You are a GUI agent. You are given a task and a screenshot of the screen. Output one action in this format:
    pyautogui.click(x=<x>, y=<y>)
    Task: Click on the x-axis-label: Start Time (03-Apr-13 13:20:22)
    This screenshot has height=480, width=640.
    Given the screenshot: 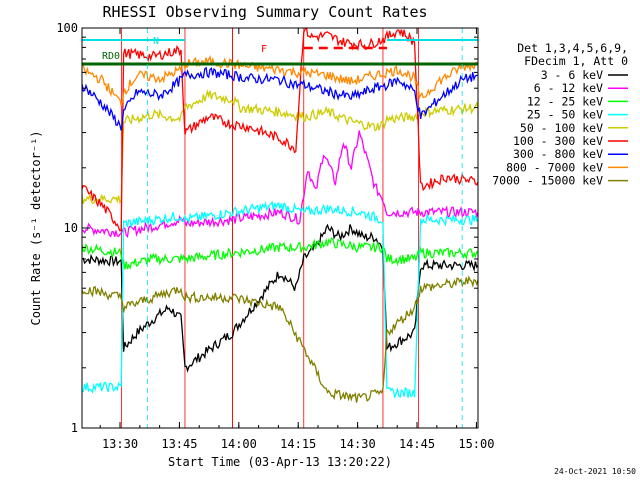 What is the action you would take?
    pyautogui.click(x=280, y=462)
    